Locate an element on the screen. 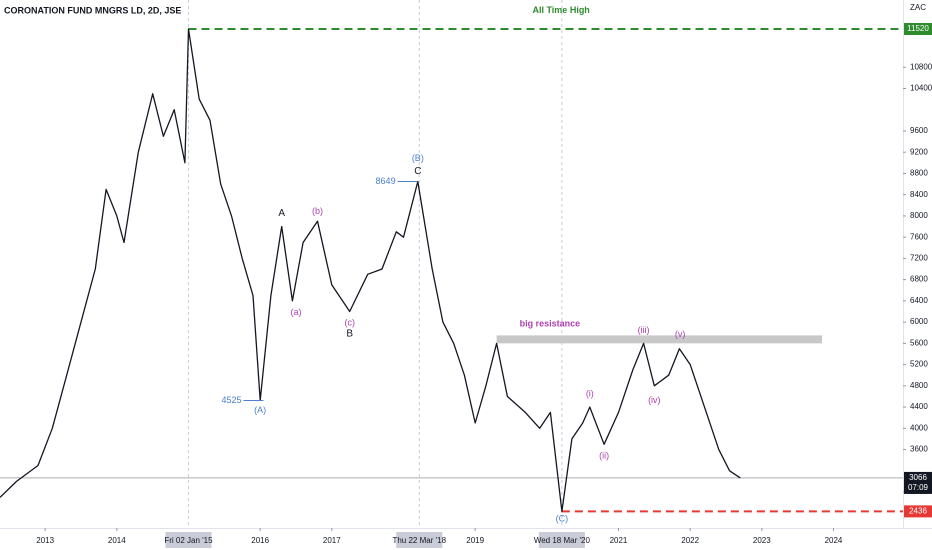 Image resolution: width=932 pixels, height=550 pixels. x-tick-label: 2016 is located at coordinates (260, 540).